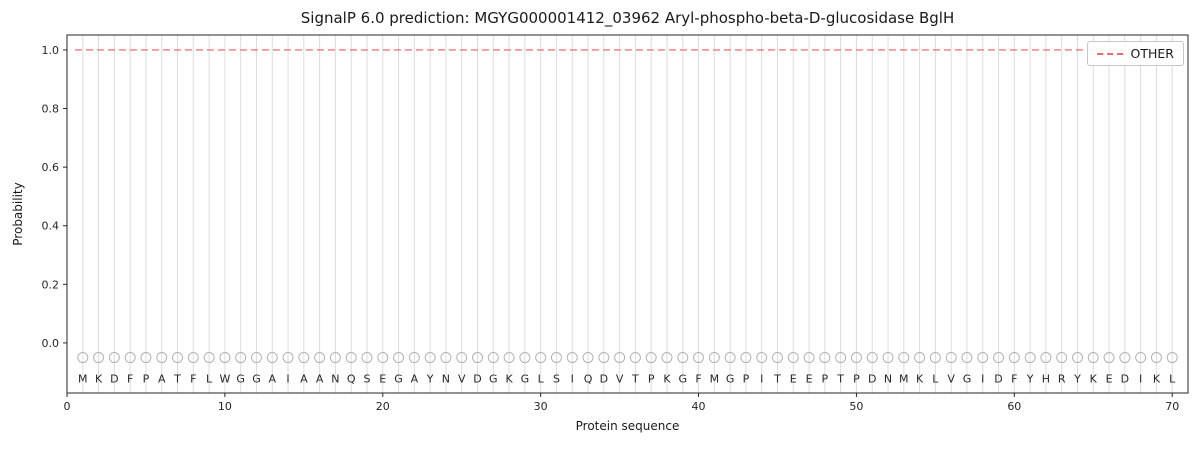 The height and width of the screenshot is (450, 1200). Describe the element at coordinates (1062, 379) in the screenshot. I see `svg-text: R` at that location.